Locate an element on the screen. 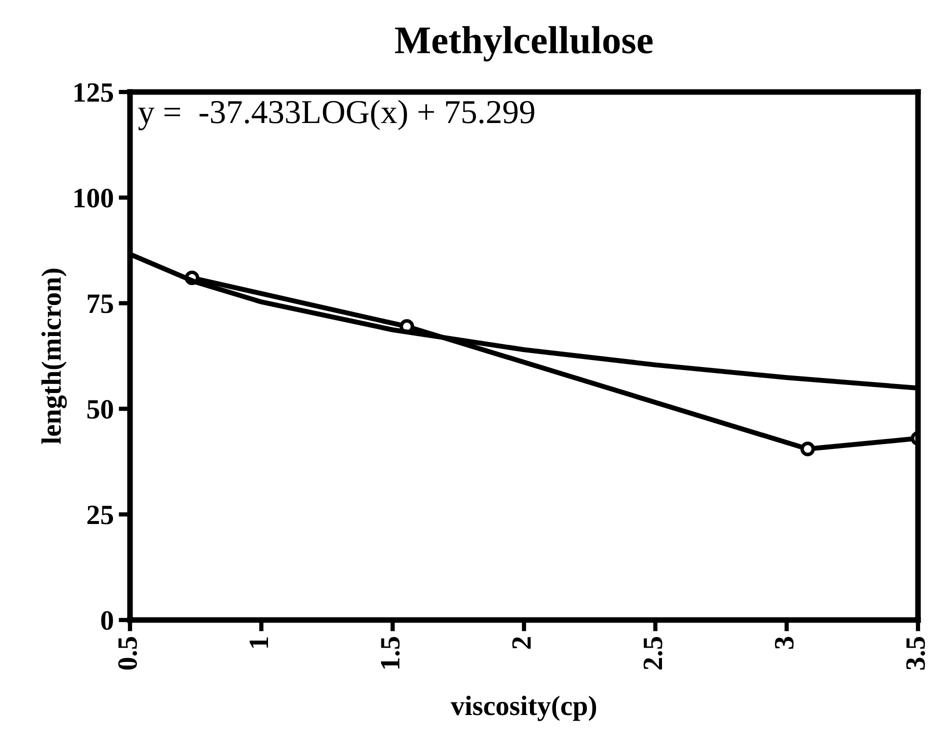 This screenshot has height=746, width=941. chart-title: Methylcellulose is located at coordinates (524, 44).